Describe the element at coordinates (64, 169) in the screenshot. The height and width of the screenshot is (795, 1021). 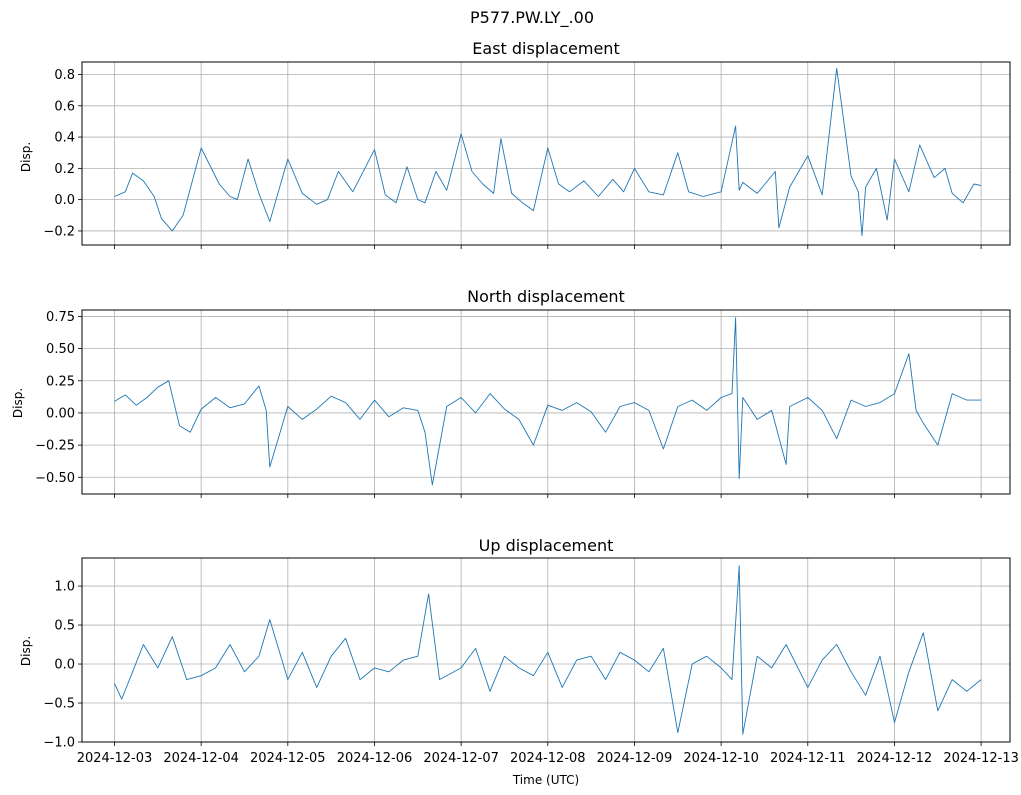
I see `east-y-tick-label: 0.2` at that location.